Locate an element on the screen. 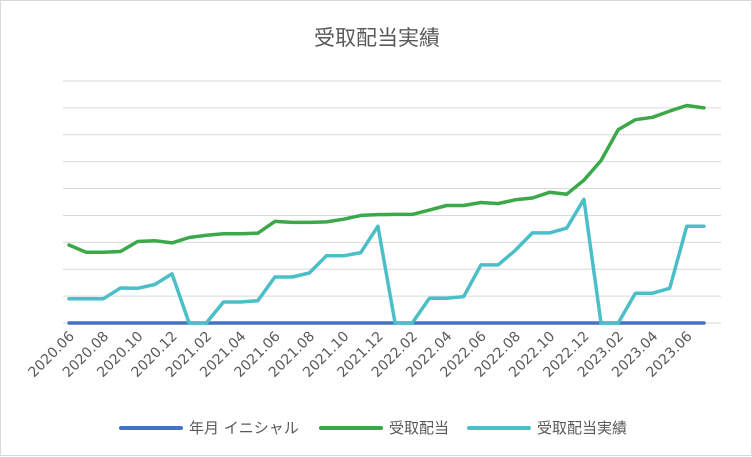 The height and width of the screenshot is (457, 752). legend-label-dividend-actual: 受取配当実績 is located at coordinates (582, 428).